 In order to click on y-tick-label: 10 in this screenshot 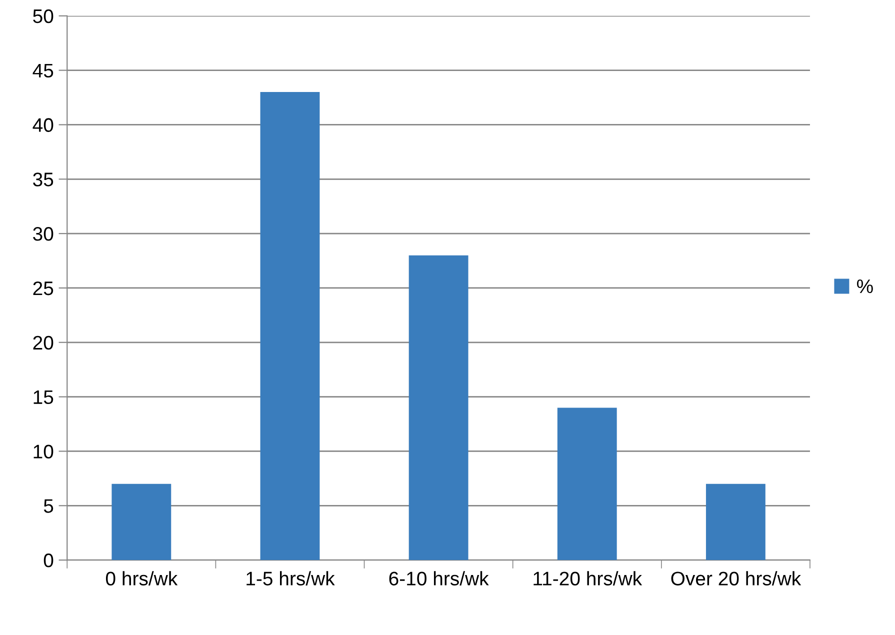, I will do `click(44, 451)`.